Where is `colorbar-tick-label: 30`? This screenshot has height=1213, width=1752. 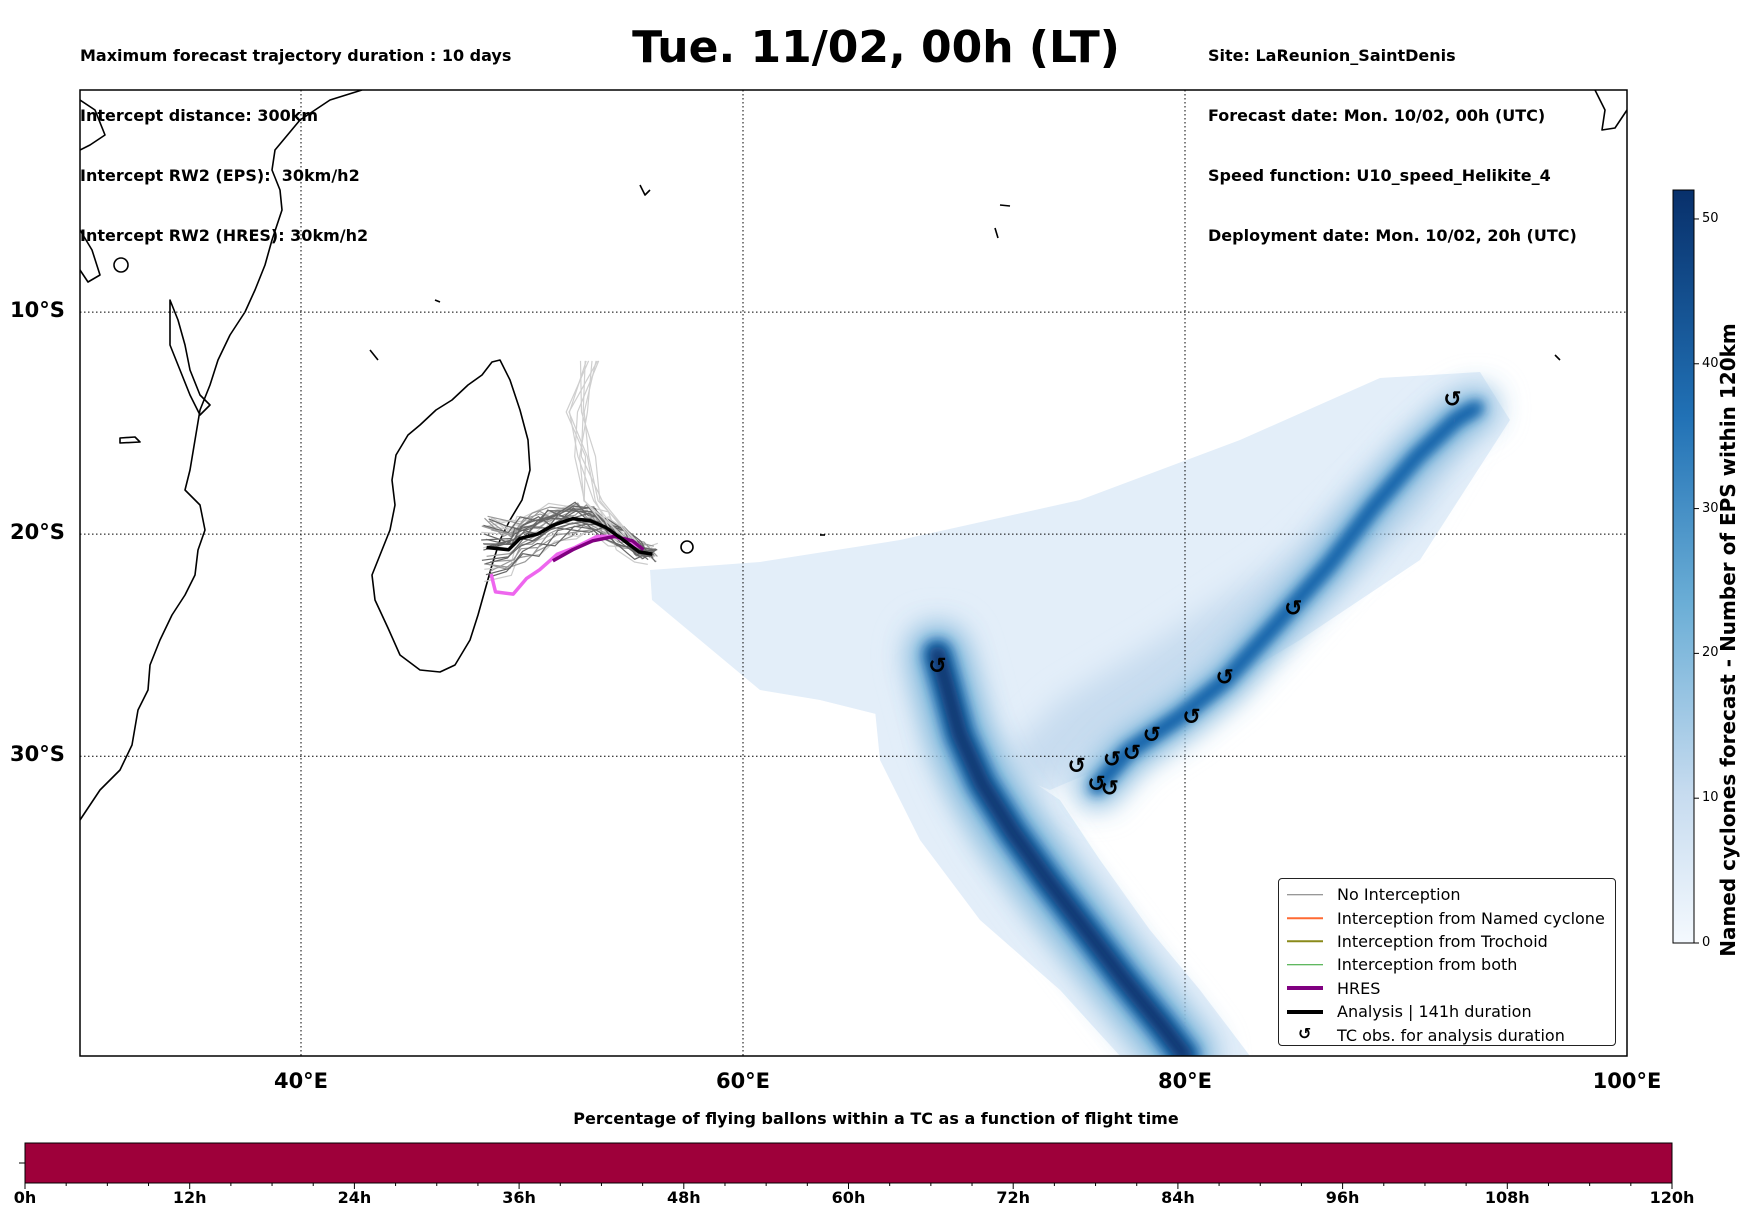 colorbar-tick-label: 30 is located at coordinates (1710, 508).